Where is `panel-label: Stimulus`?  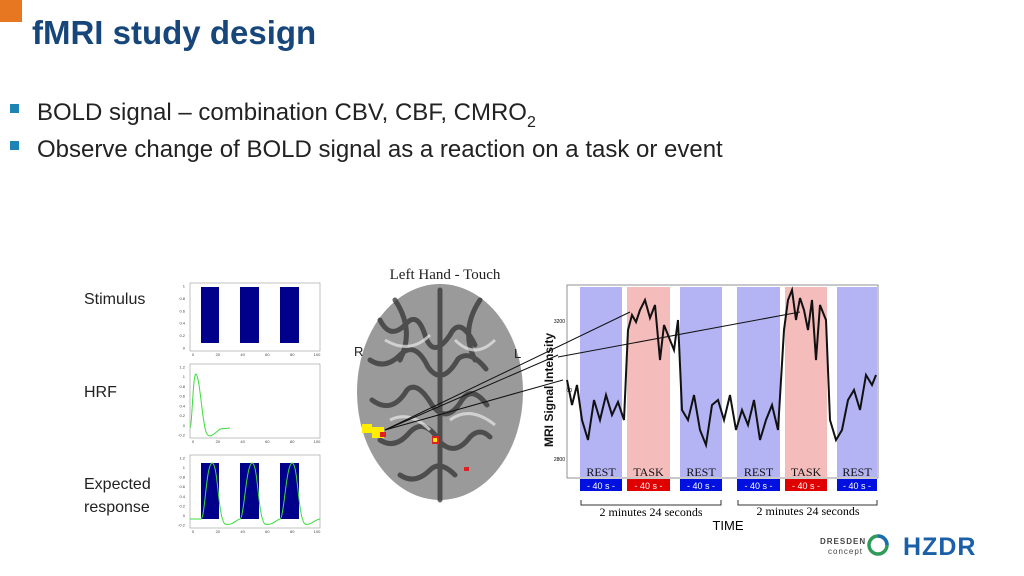 panel-label: Stimulus is located at coordinates (114, 299).